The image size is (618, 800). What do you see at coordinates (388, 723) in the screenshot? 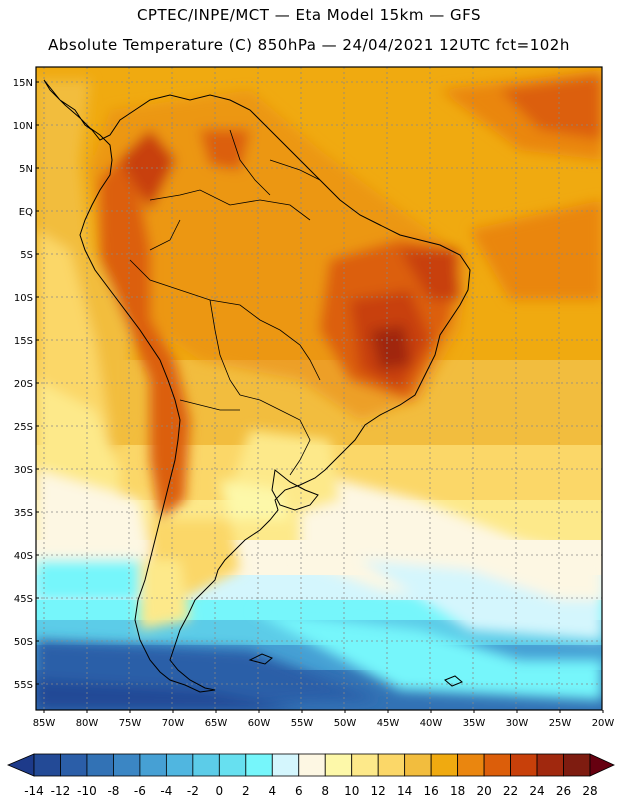
I see `lon-label: 45W` at bounding box center [388, 723].